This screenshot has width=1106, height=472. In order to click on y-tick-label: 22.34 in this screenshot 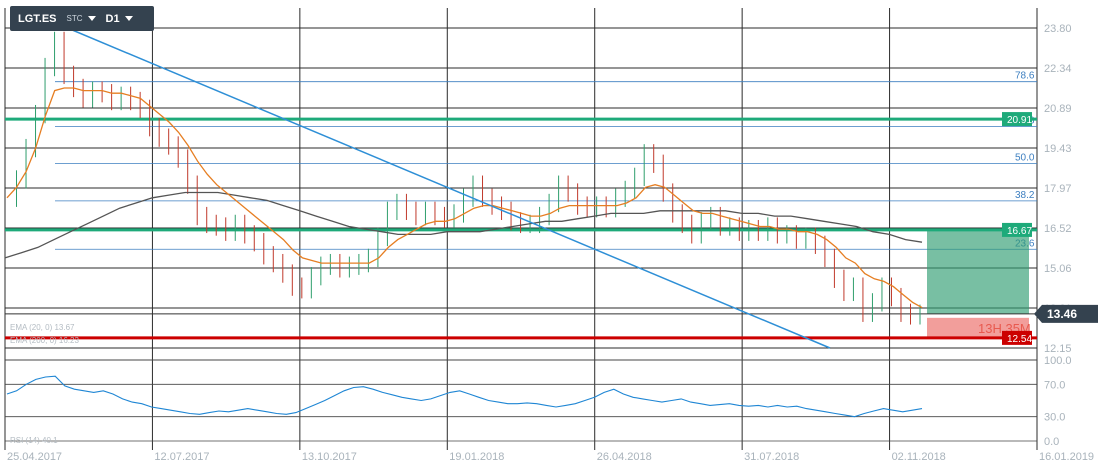, I will do `click(1058, 69)`.